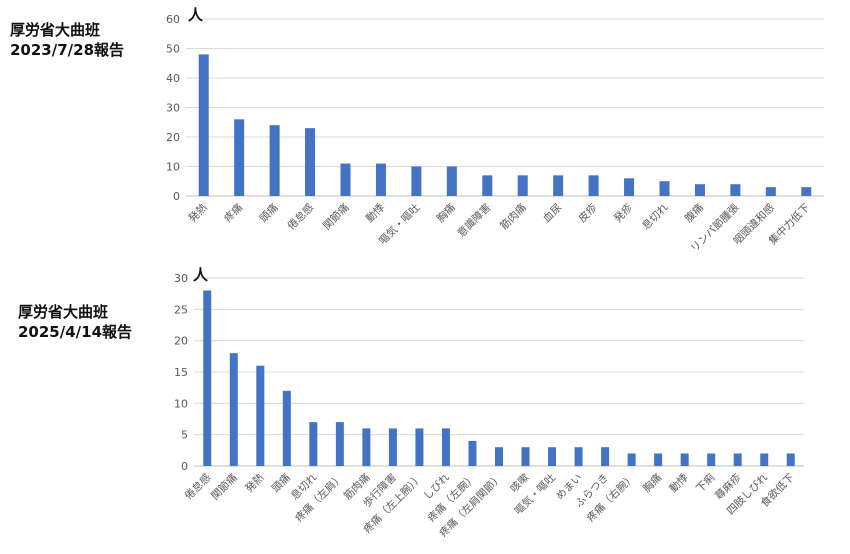  Describe the element at coordinates (173, 78) in the screenshot. I see `chart1-y-tick-label: 40` at that location.